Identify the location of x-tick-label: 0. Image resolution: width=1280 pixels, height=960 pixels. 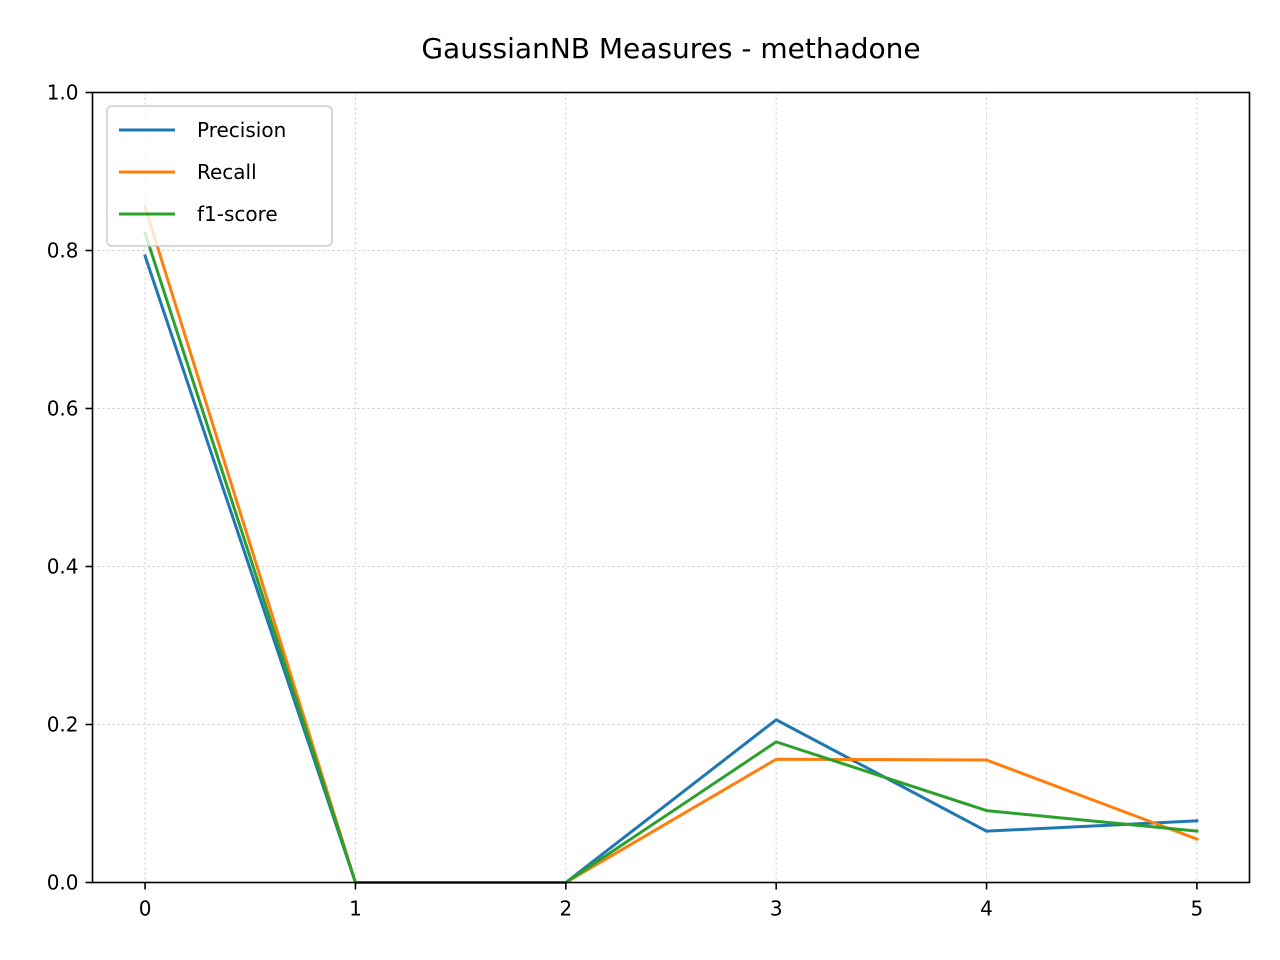
(145, 909).